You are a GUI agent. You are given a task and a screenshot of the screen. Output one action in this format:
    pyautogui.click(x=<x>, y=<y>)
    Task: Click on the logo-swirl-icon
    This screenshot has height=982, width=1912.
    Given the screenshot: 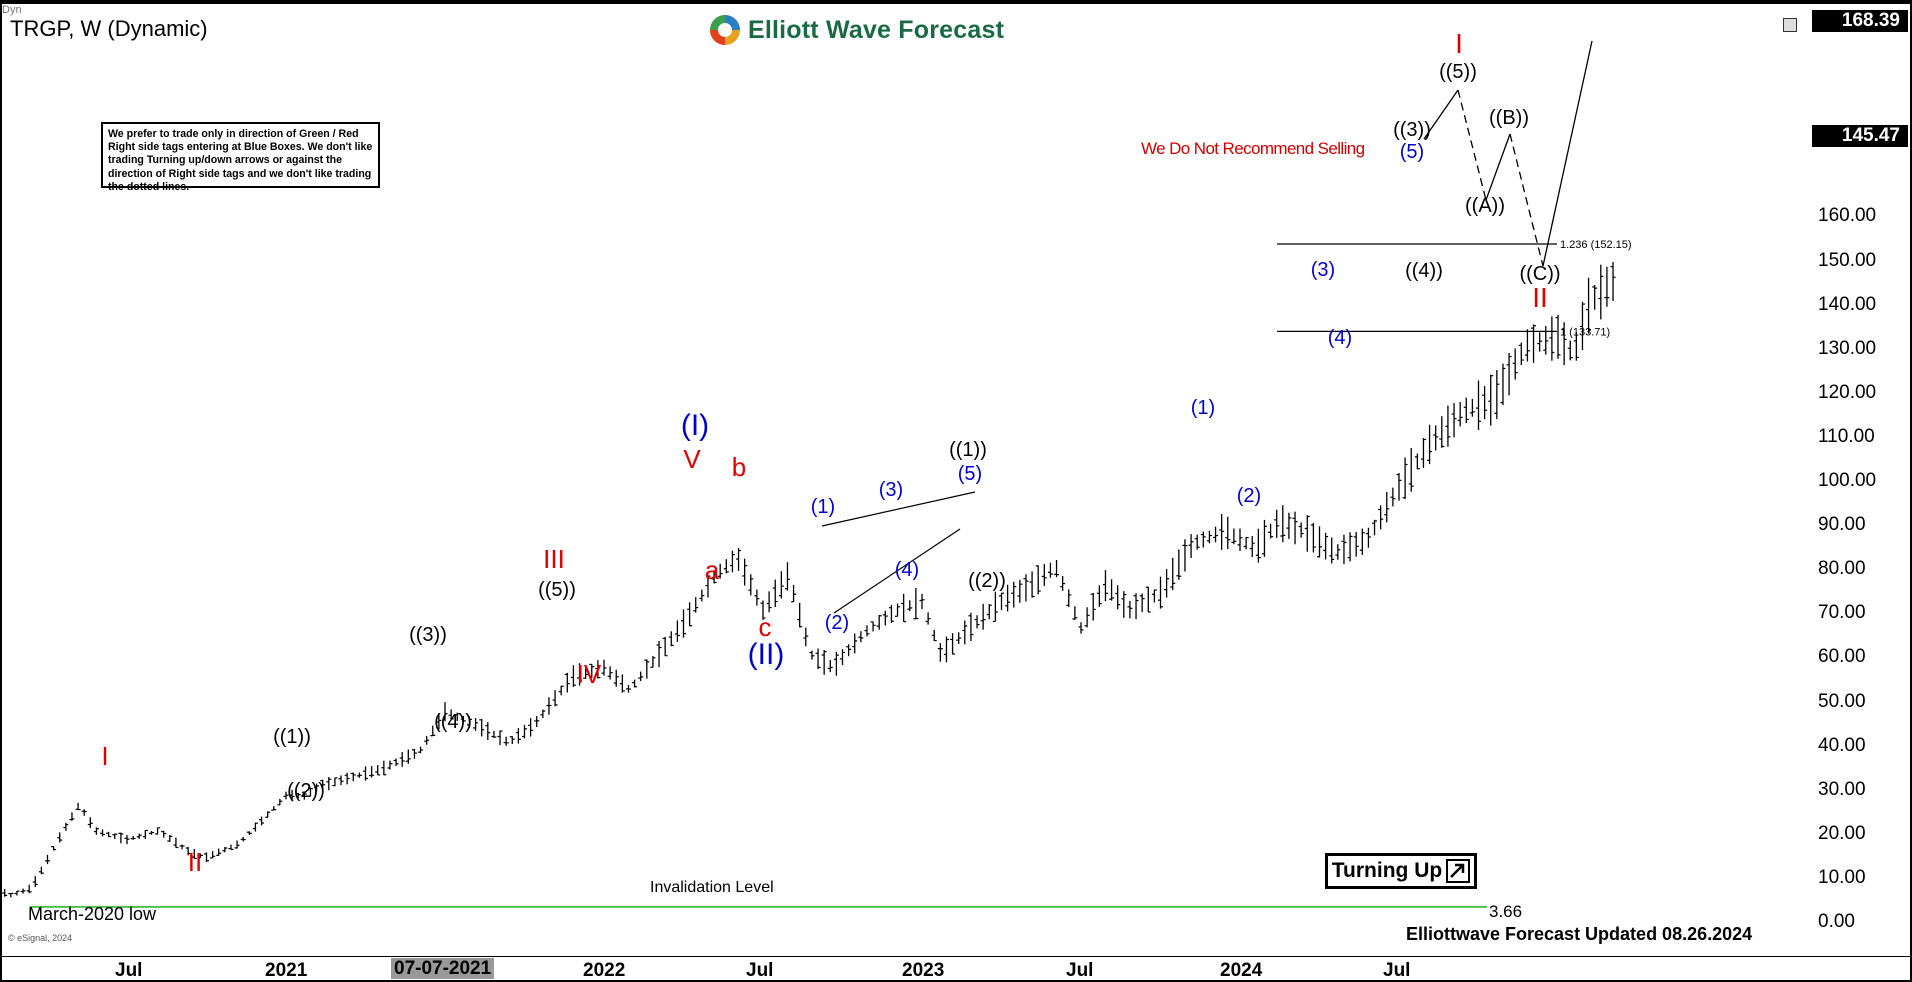 What is the action you would take?
    pyautogui.click(x=725, y=30)
    